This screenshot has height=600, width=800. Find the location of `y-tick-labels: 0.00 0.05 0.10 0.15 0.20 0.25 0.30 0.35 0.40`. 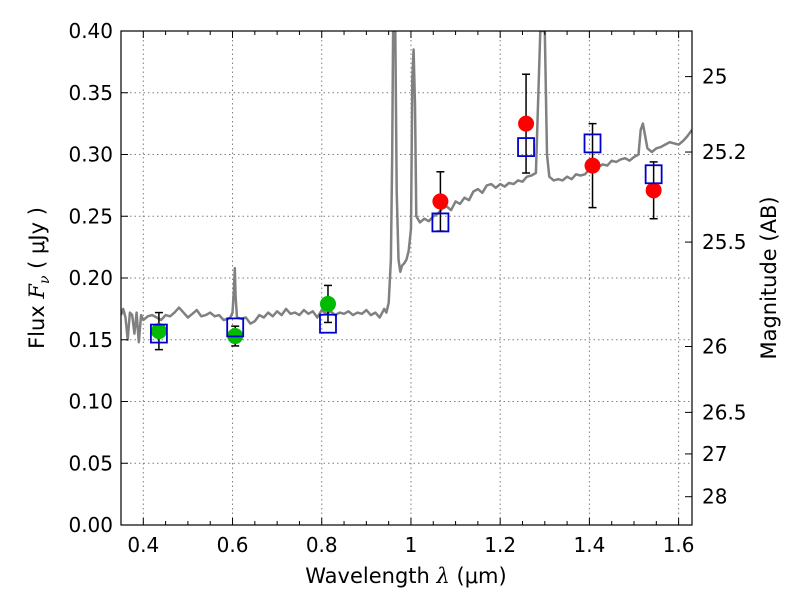

y-tick-labels: 0.00 0.05 0.10 0.15 0.20 0.25 0.30 0.35 0.40 is located at coordinates (90, 278).